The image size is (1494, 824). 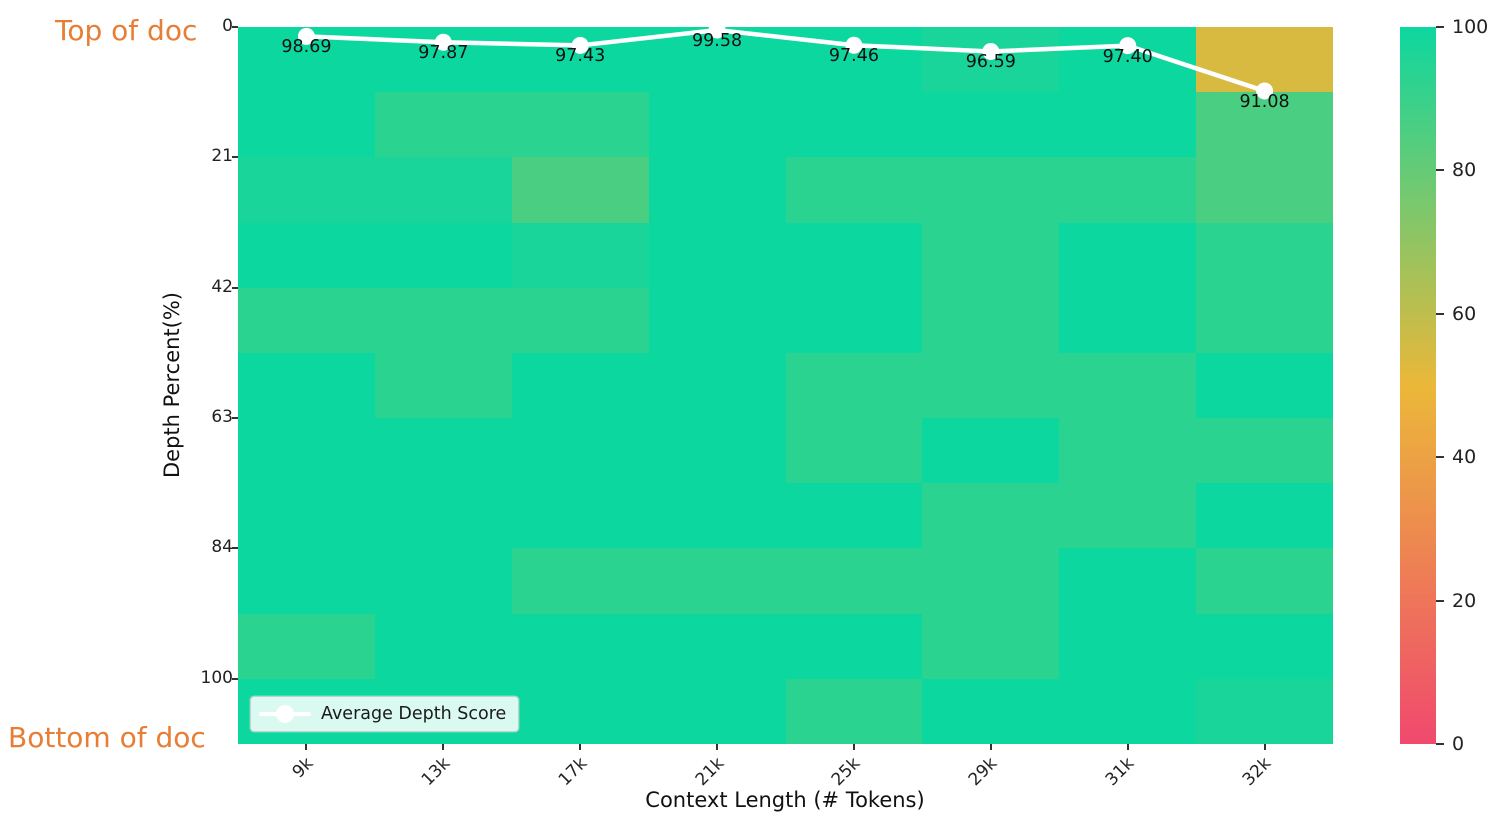 What do you see at coordinates (443, 53) in the screenshot?
I see `data-point-value-label: 97.87` at bounding box center [443, 53].